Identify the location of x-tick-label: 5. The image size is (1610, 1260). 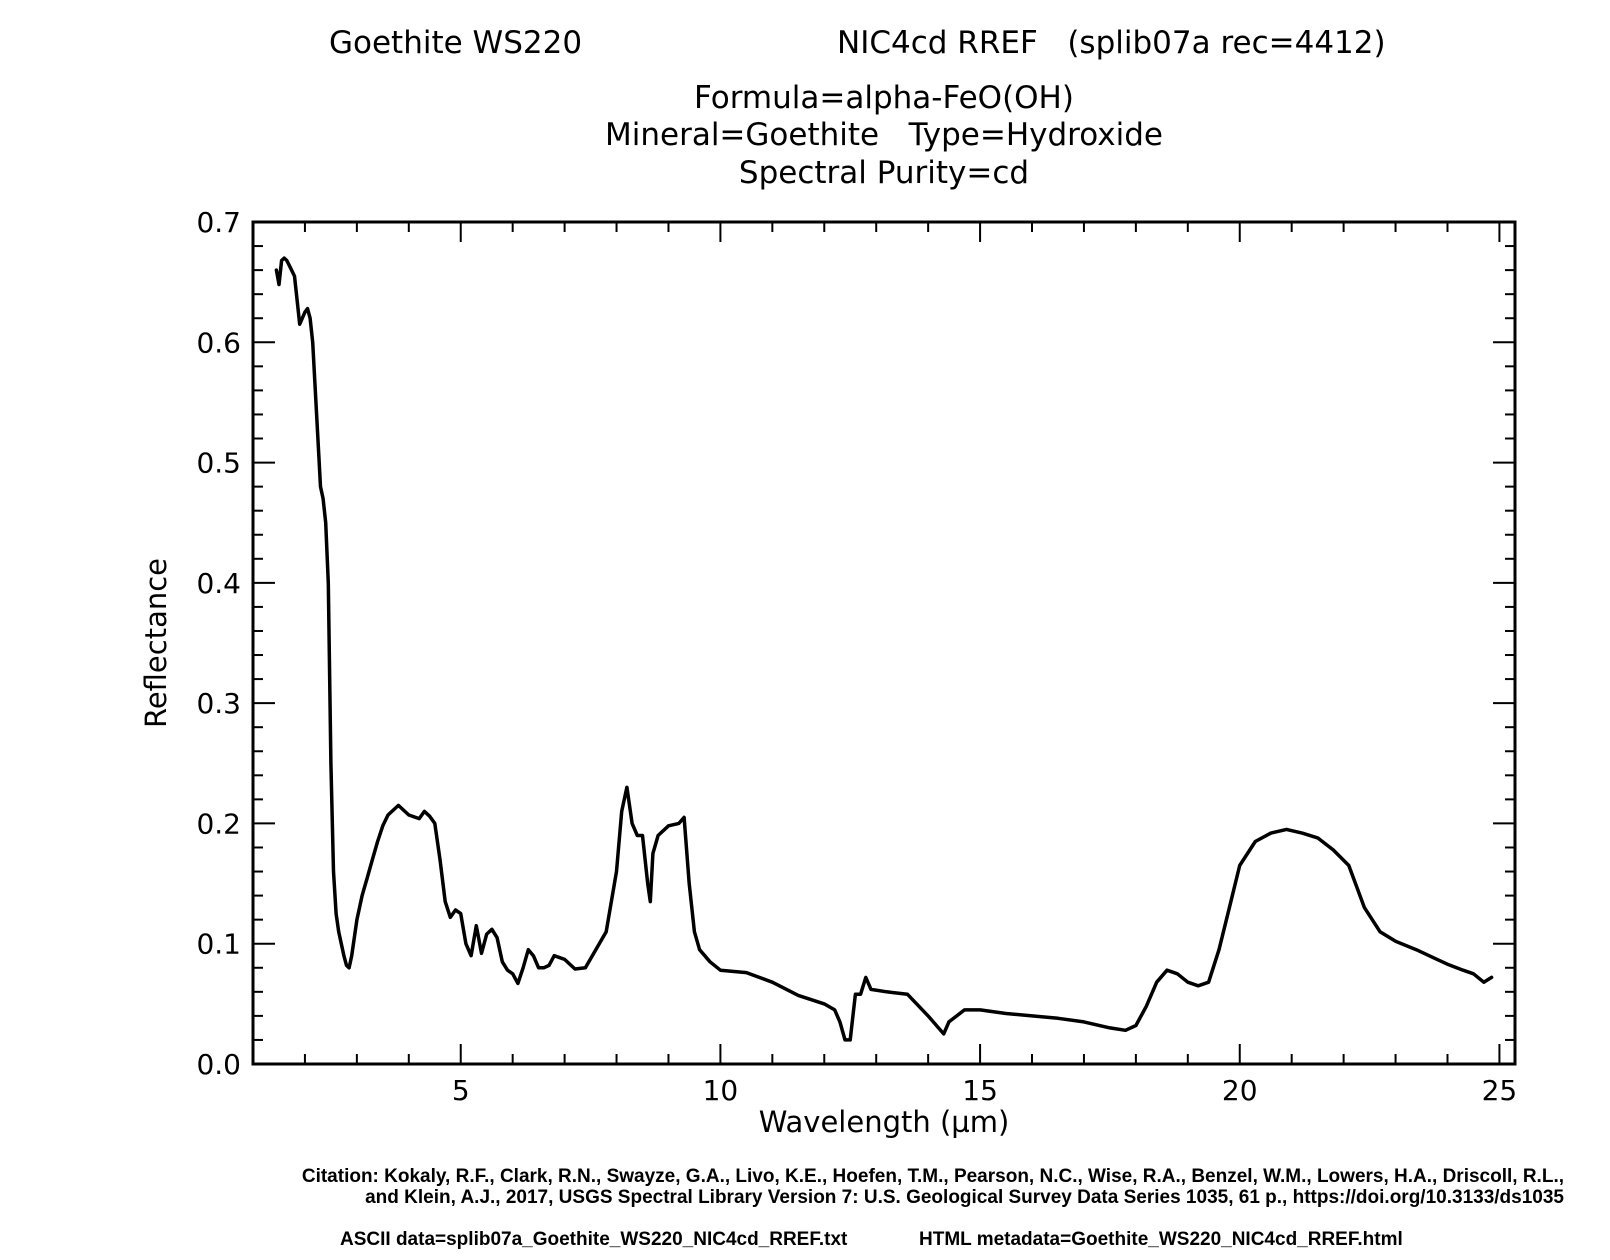
(461, 1090).